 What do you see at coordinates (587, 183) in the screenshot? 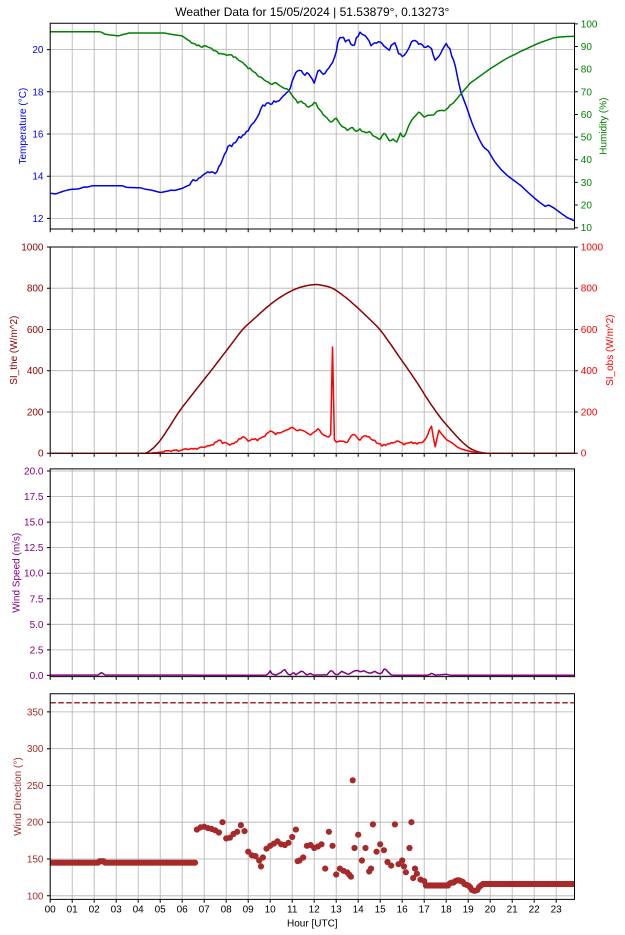
I see `svg-text: 30` at bounding box center [587, 183].